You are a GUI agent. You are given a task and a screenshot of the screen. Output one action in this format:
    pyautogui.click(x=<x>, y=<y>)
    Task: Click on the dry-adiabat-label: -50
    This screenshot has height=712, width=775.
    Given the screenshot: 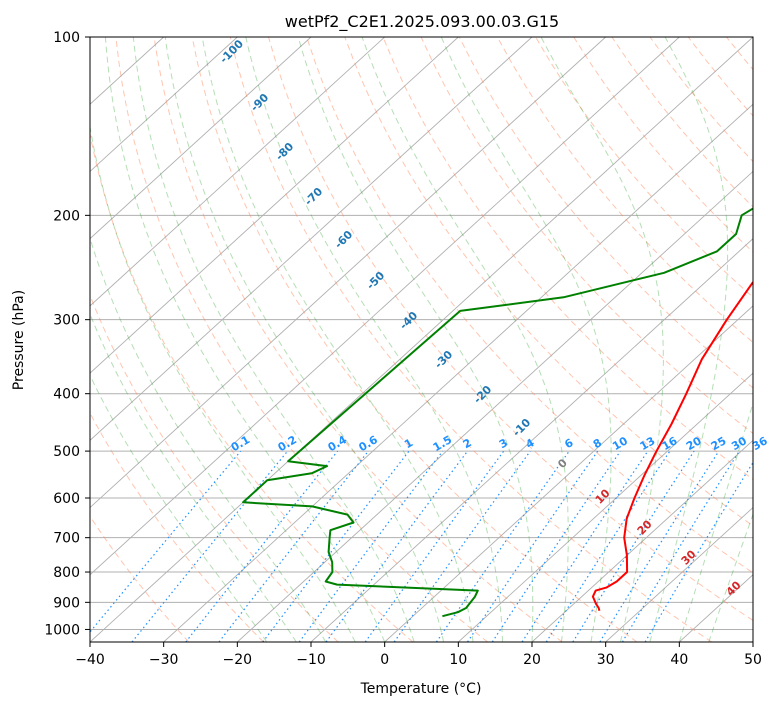 What is the action you would take?
    pyautogui.click(x=375, y=280)
    